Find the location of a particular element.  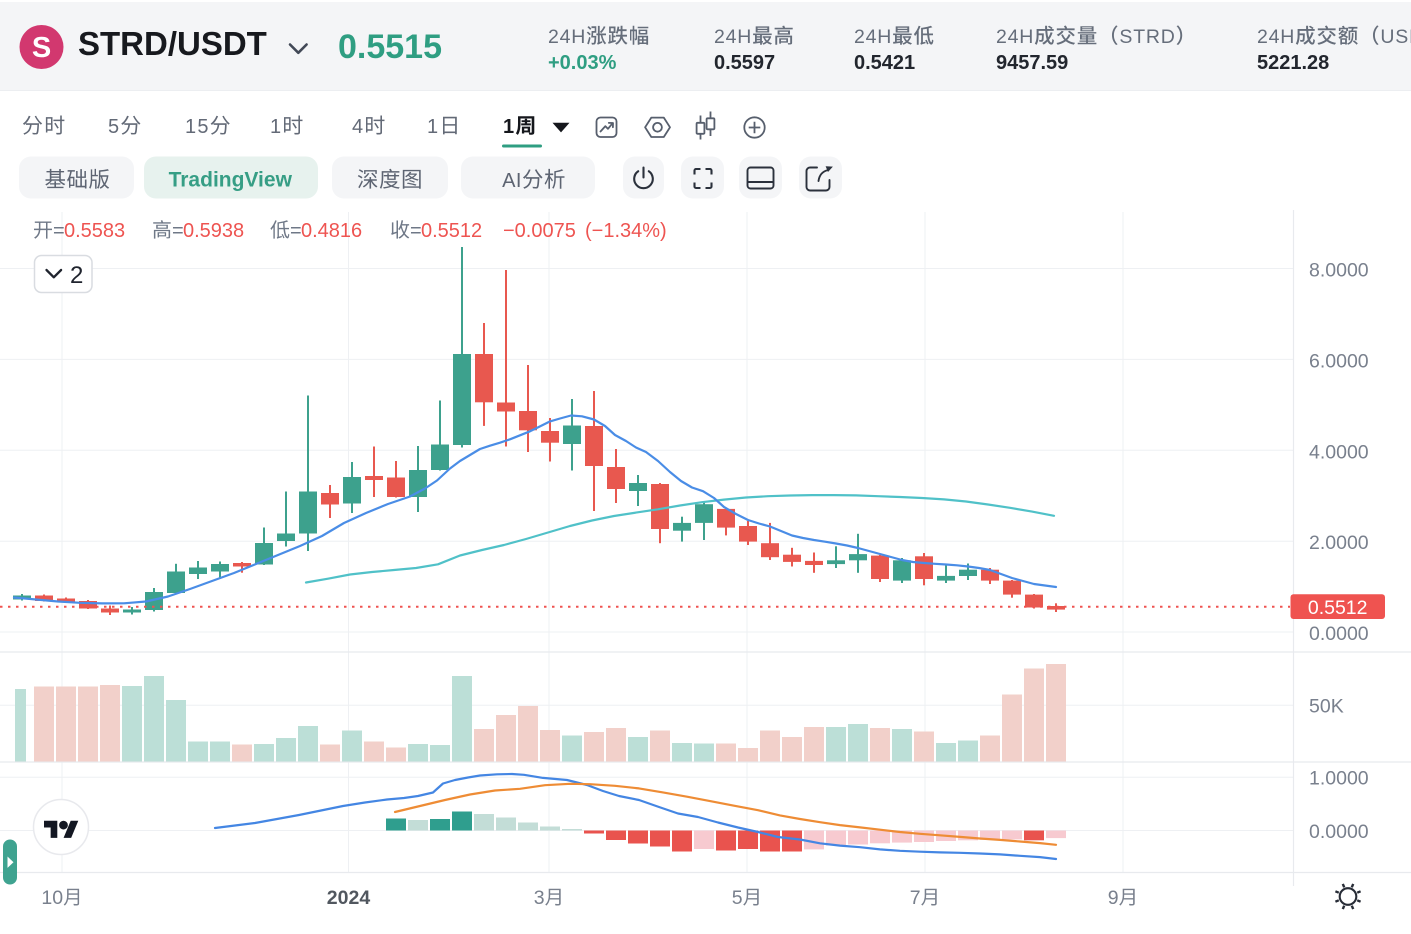

svg-text: 2 is located at coordinates (76, 275).